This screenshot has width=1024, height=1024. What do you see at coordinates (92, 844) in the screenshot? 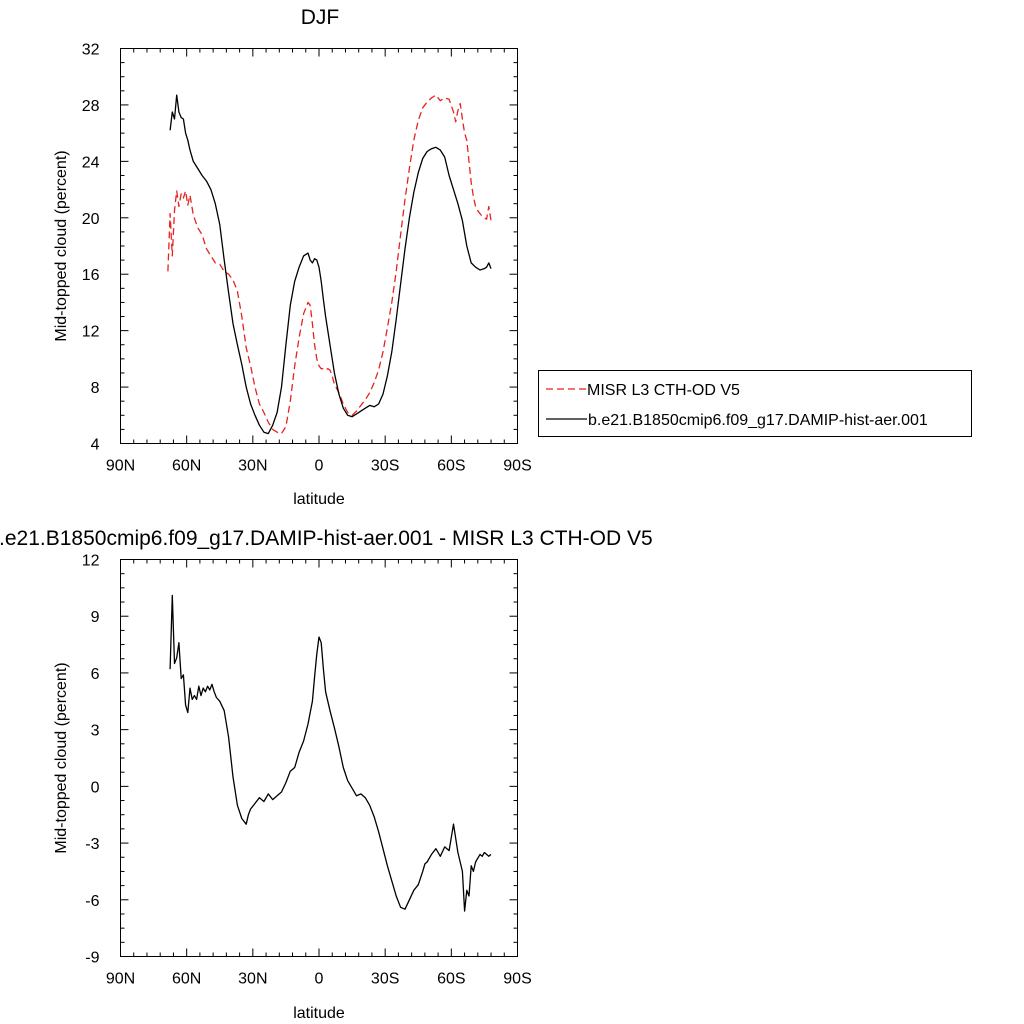
I see `bottom-chart-y-tick-label: -3` at bounding box center [92, 844].